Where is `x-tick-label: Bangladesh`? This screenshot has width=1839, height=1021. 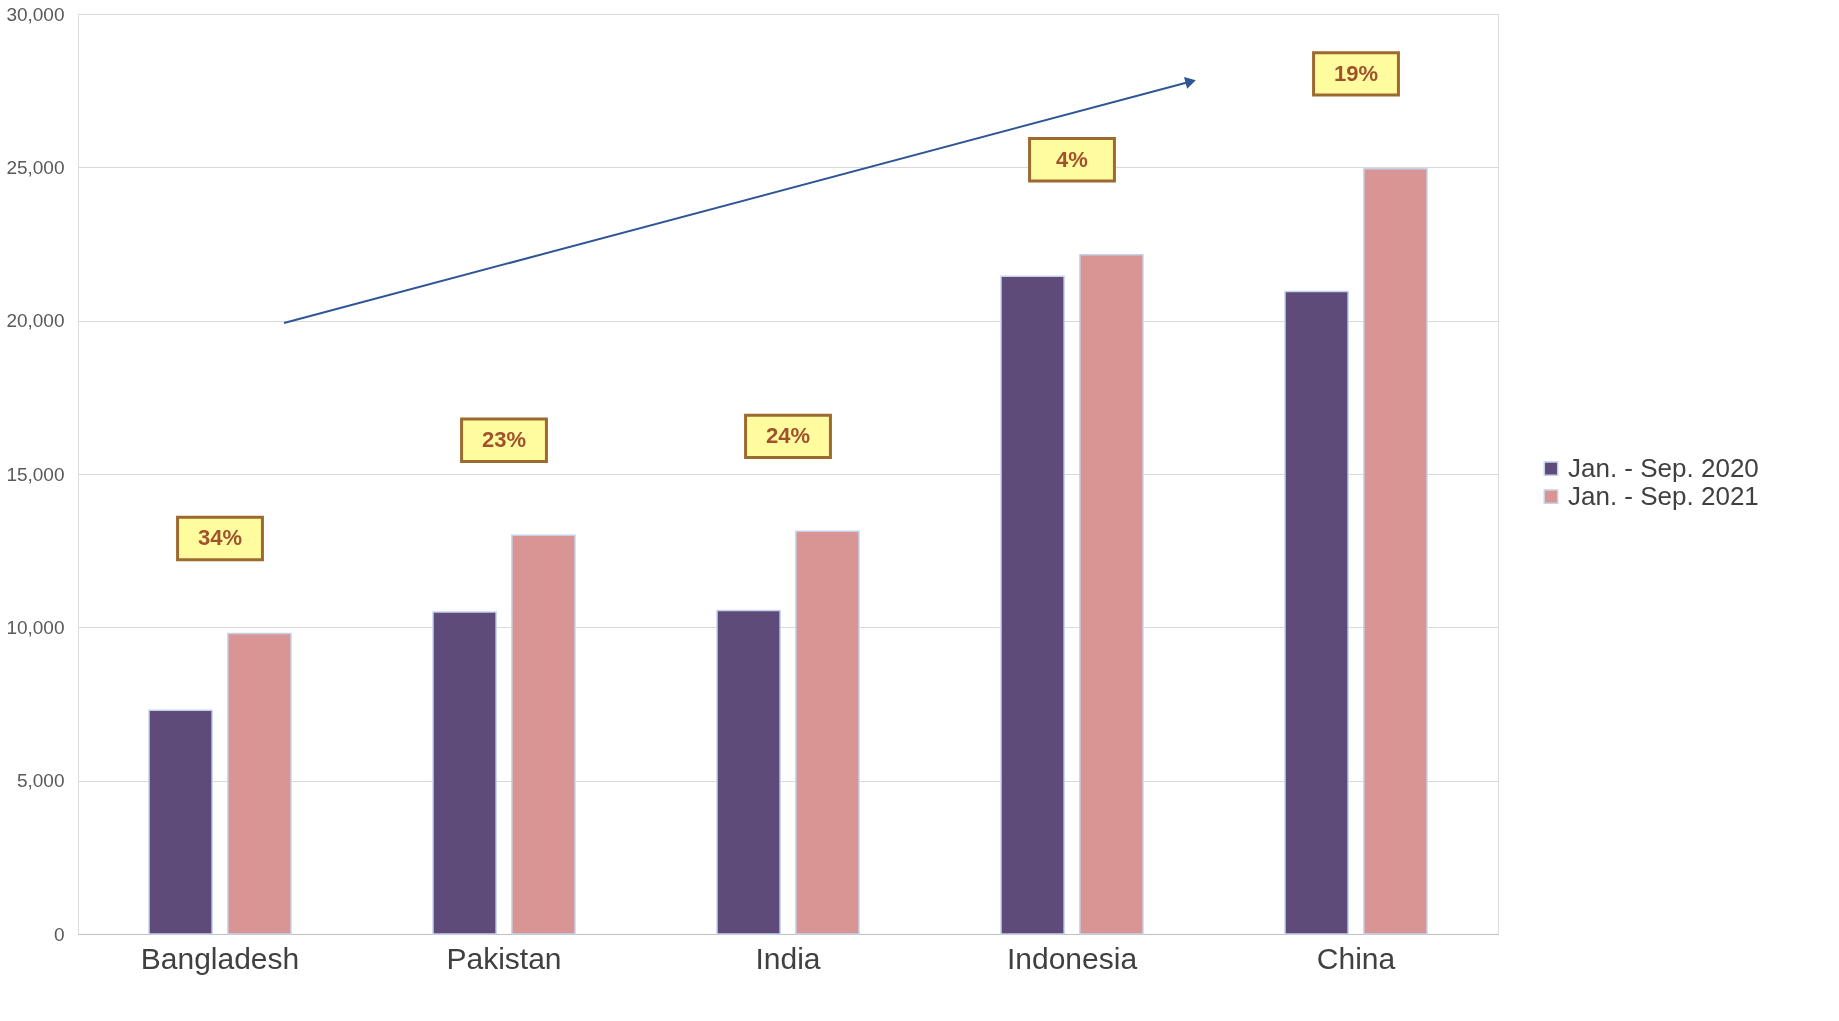 x-tick-label: Bangladesh is located at coordinates (220, 958).